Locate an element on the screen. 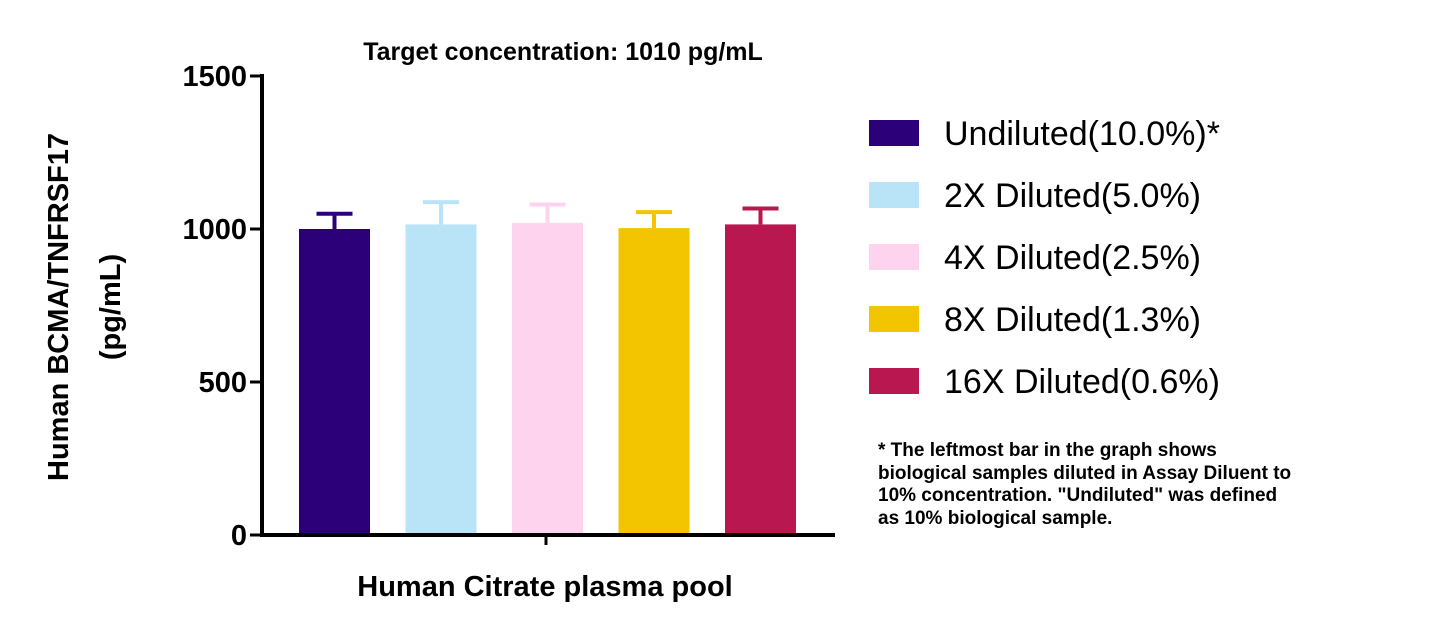  footnote-line: * The leftmost bar in the graph shows is located at coordinates (1047, 450).